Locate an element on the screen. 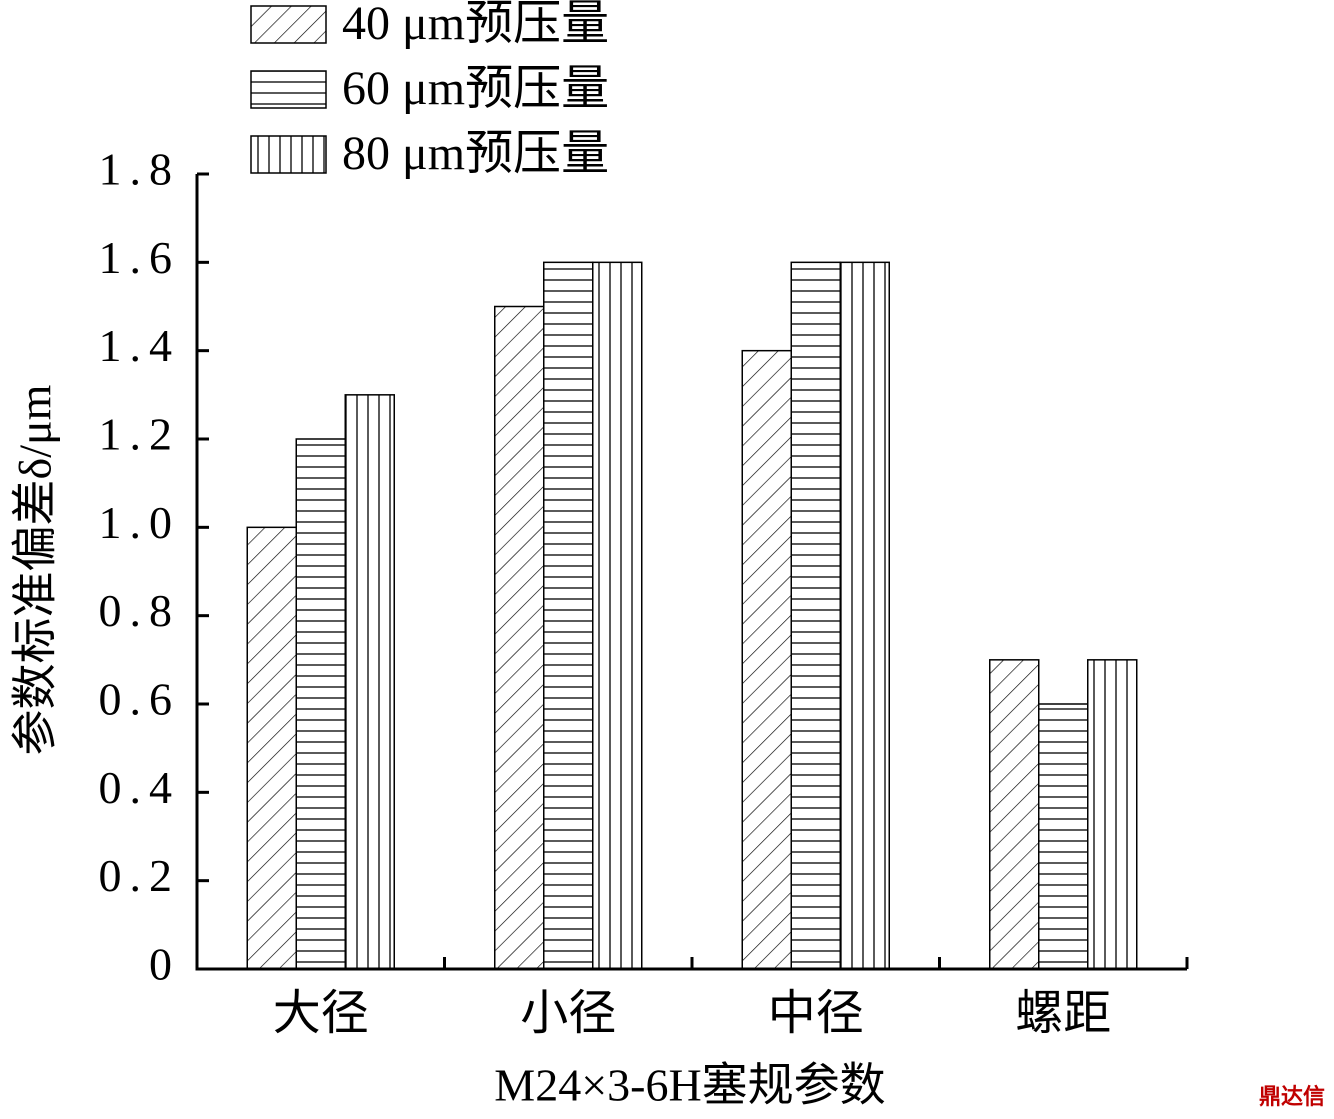  y-tick-label: 0.8 is located at coordinates (140, 610).